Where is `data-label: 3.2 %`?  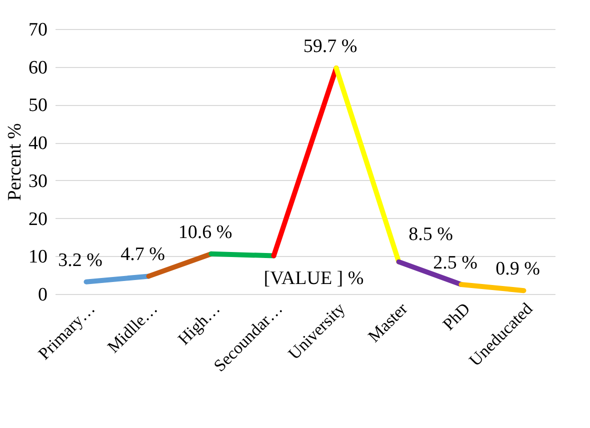
data-label: 3.2 % is located at coordinates (80, 260).